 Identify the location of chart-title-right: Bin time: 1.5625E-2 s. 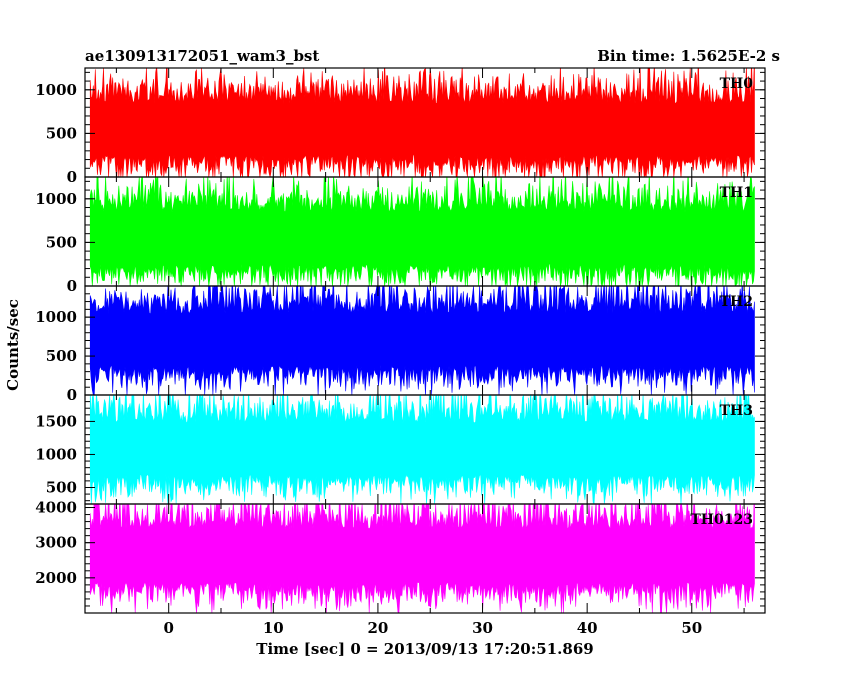
(688, 56).